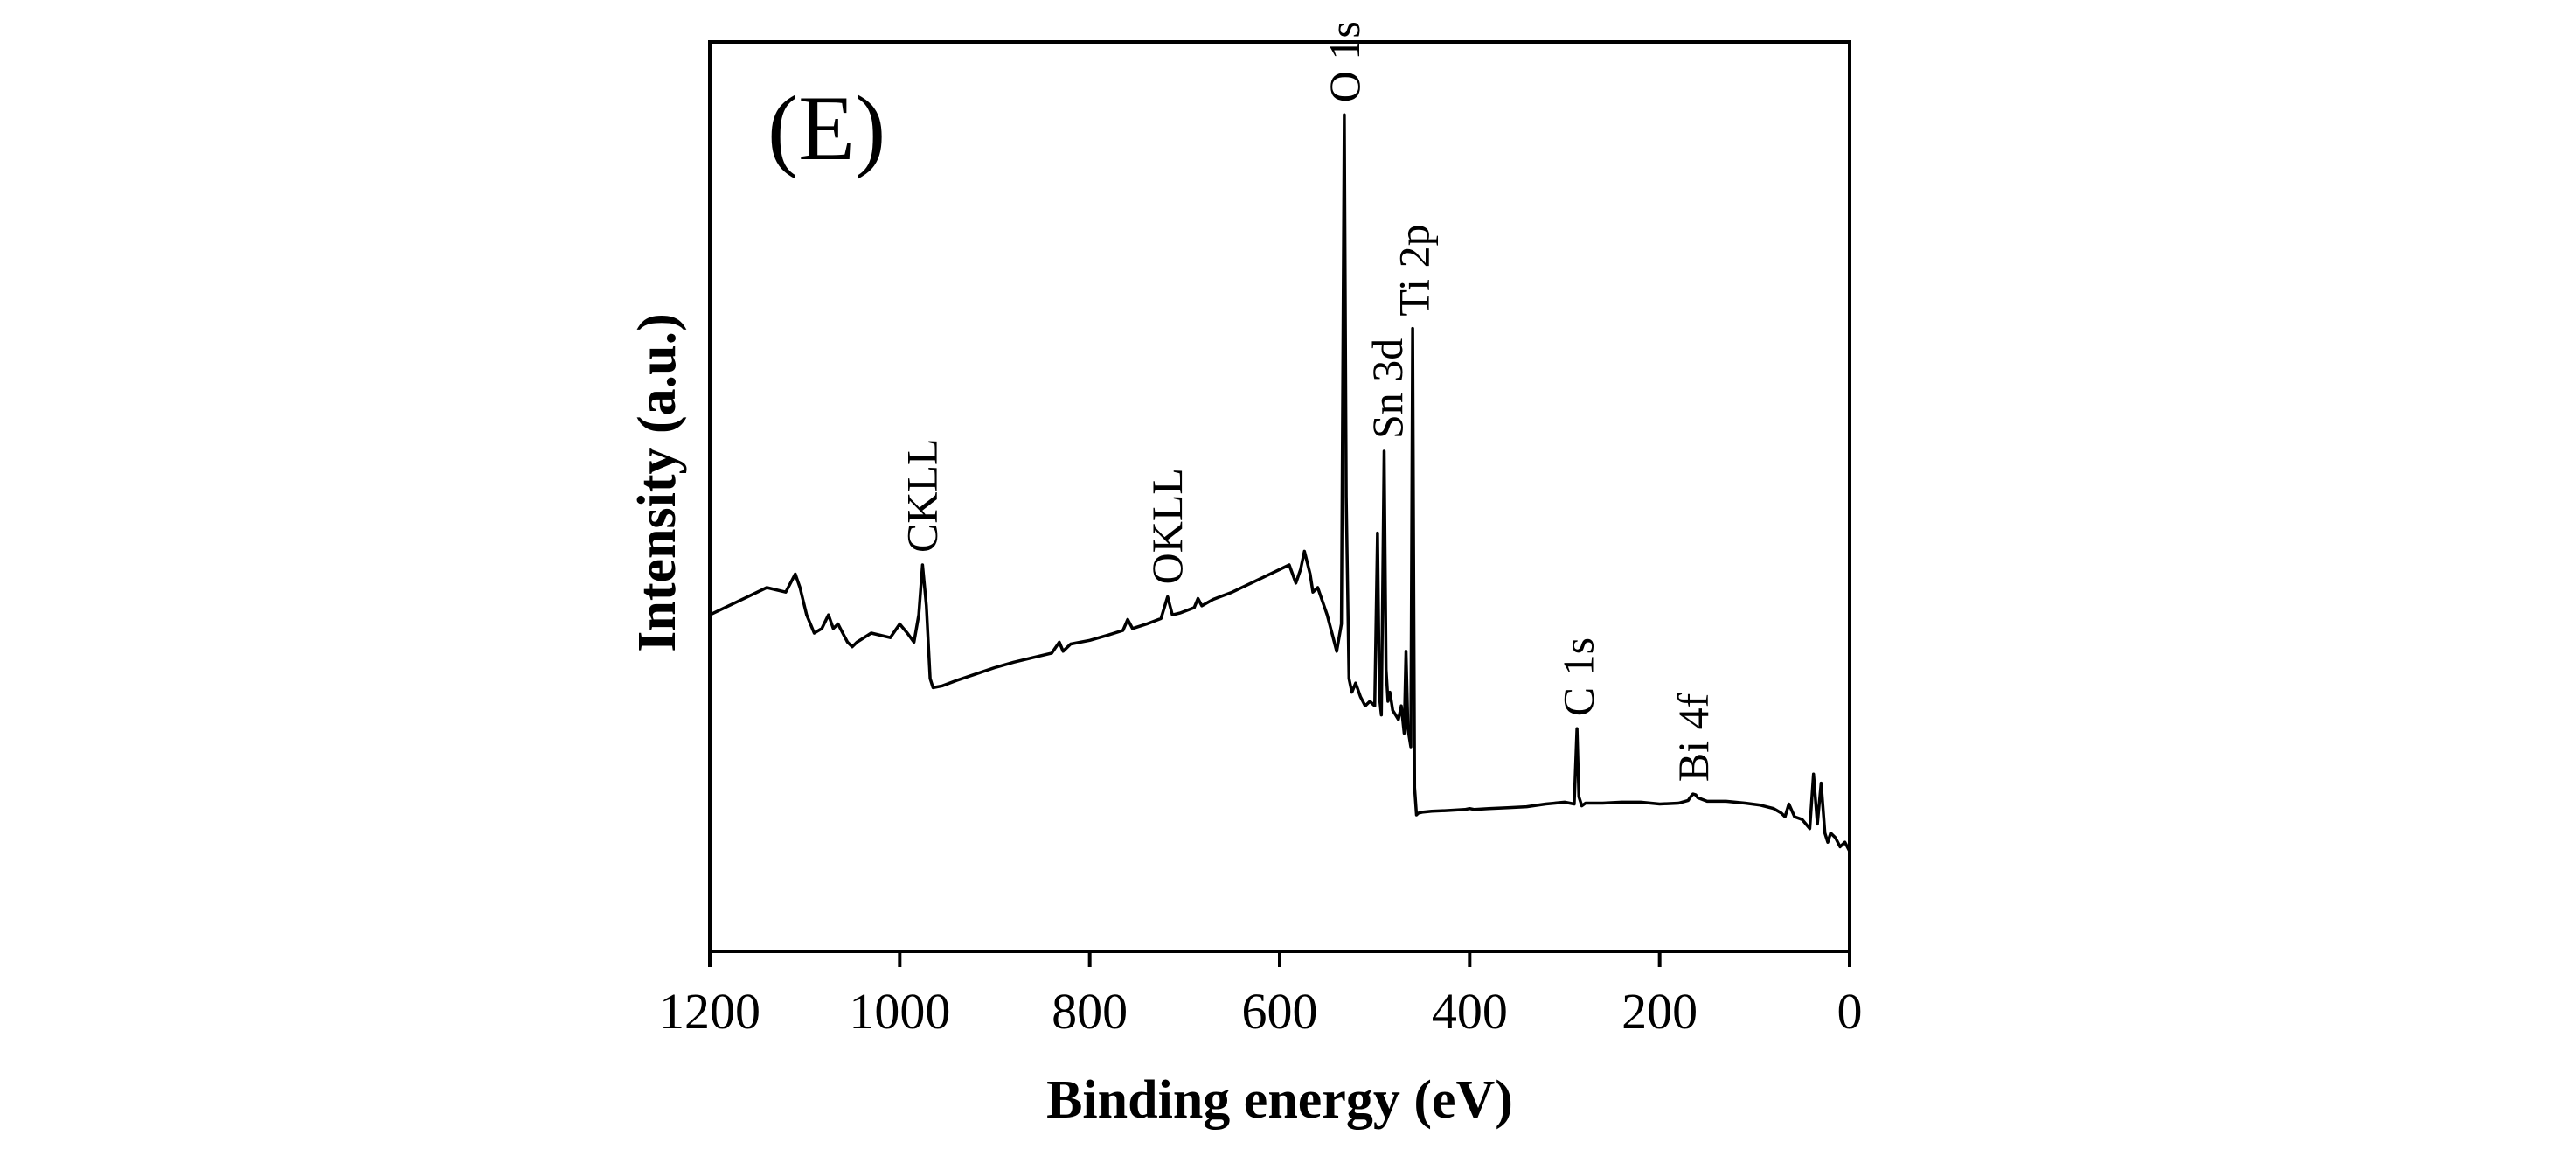  Describe the element at coordinates (1850, 1011) in the screenshot. I see `x-tick-label: 0` at that location.